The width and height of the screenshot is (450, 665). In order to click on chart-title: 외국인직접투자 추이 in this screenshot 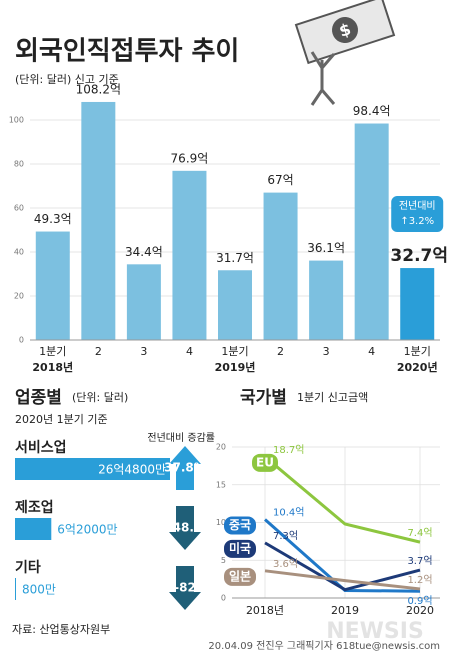, I will do `click(127, 52)`.